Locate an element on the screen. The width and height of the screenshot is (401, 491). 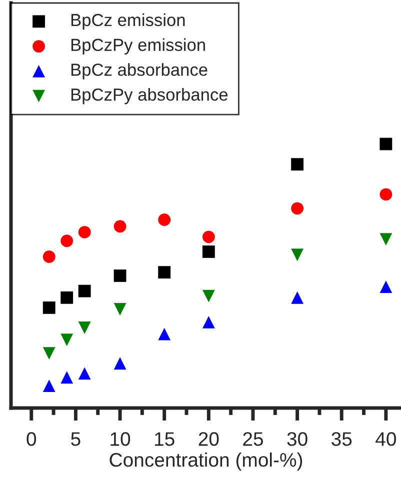
x-tick-label: 0 is located at coordinates (31, 439).